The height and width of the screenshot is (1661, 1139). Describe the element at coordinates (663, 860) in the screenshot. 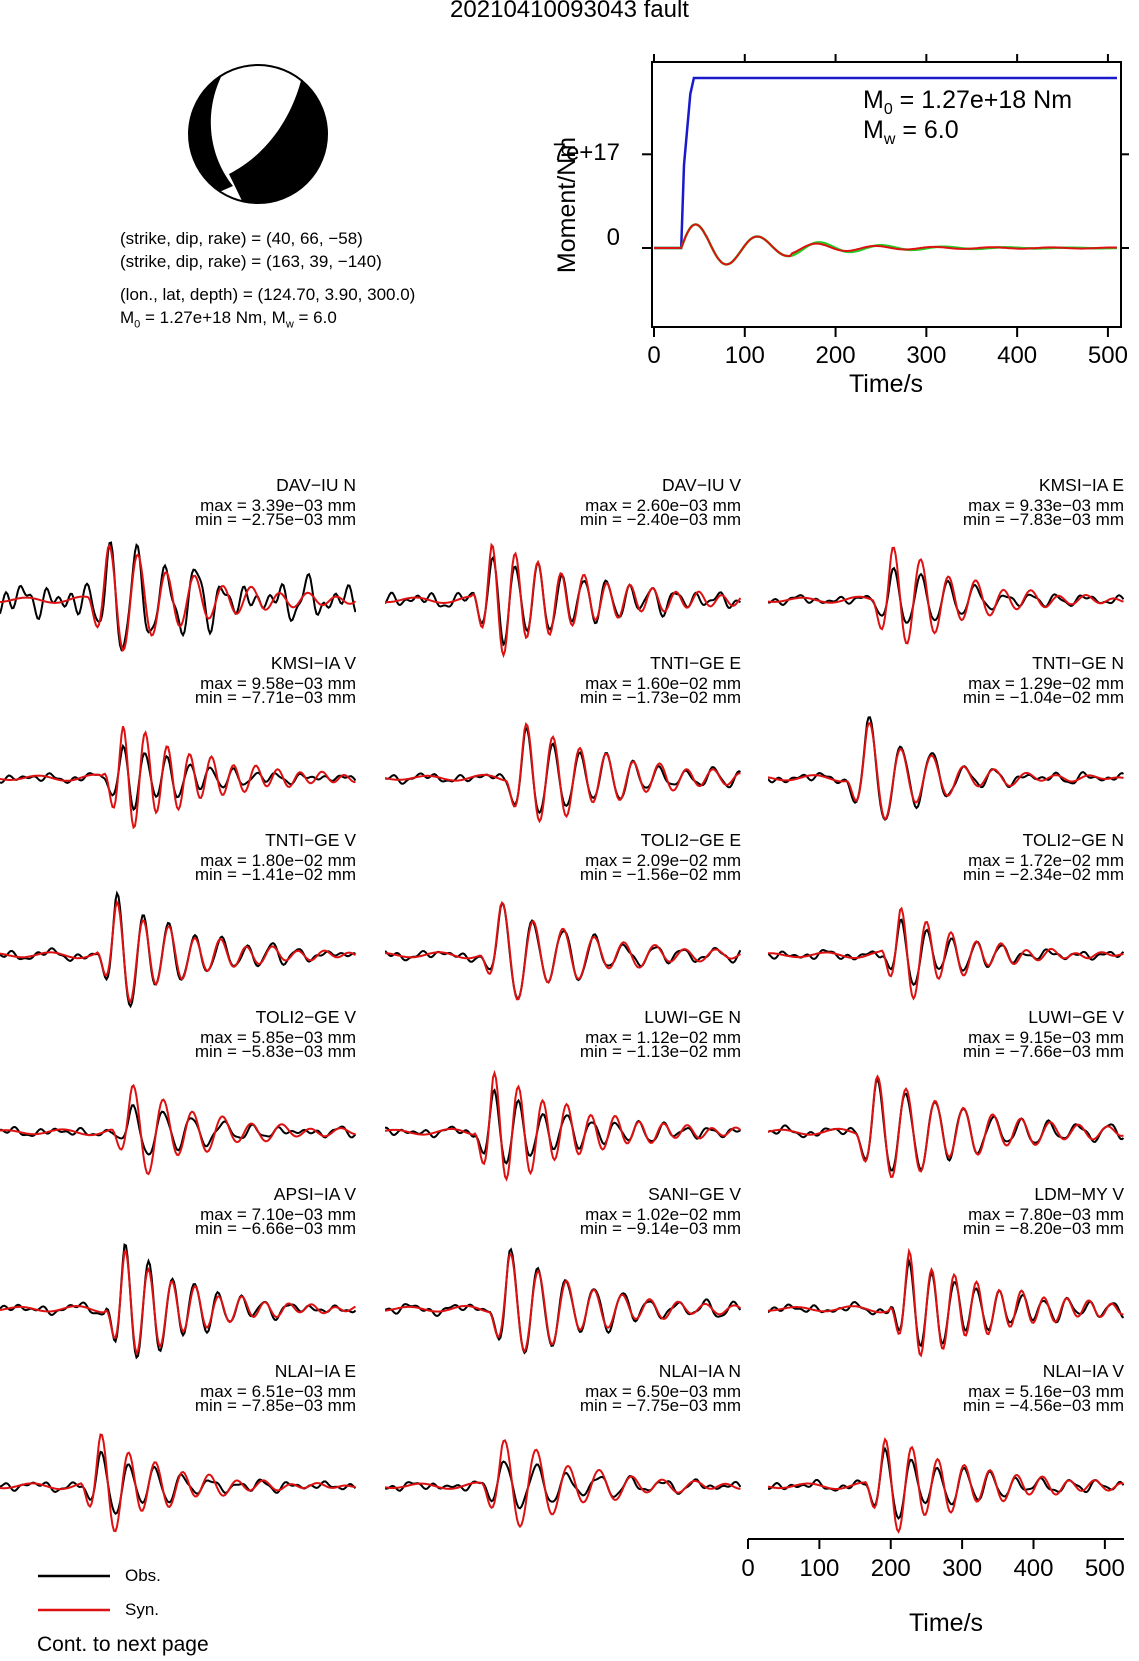

I see `station-max: max = 2.09e−02 mm` at that location.